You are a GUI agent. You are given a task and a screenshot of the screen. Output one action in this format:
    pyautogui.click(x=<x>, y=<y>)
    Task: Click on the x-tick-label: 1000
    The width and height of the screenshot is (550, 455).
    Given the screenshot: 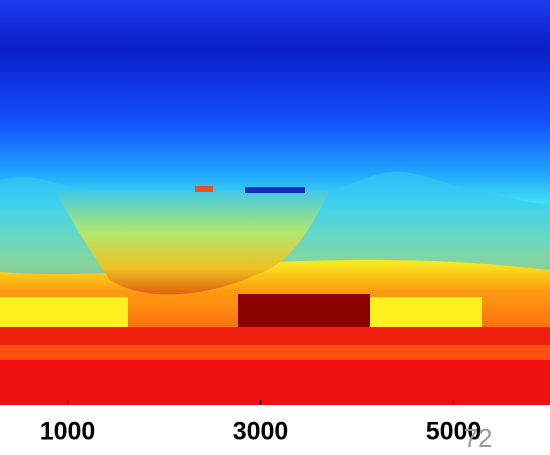 What is the action you would take?
    pyautogui.click(x=68, y=432)
    